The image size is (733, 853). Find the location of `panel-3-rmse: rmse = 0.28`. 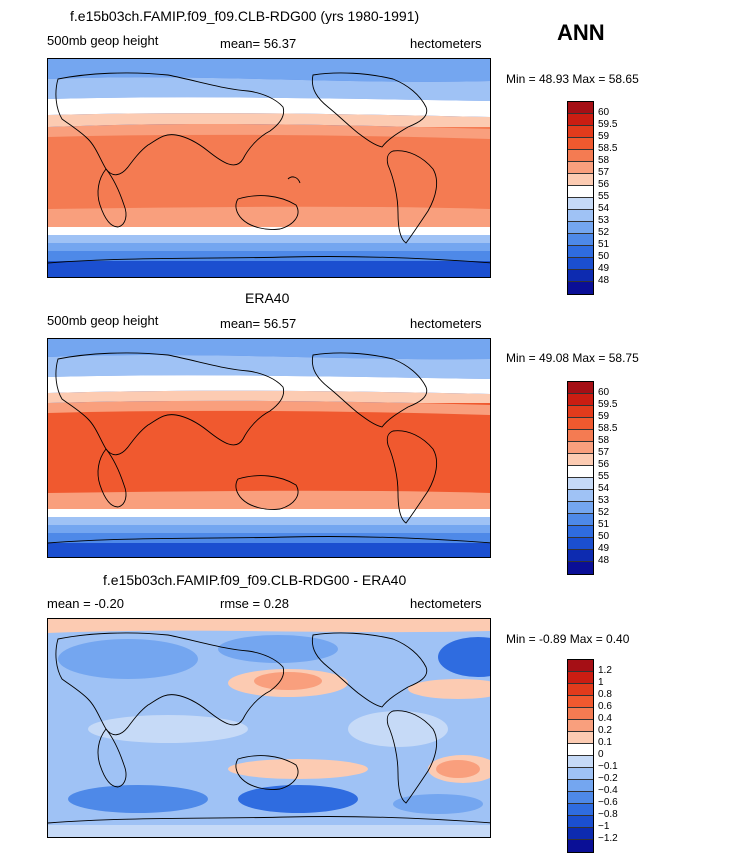

panel-3-rmse: rmse = 0.28 is located at coordinates (255, 603).